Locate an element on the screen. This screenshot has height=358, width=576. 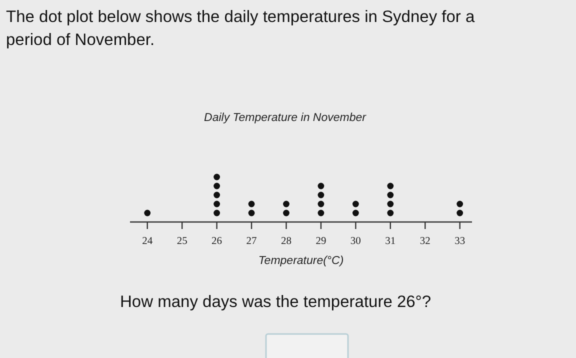
x-tick-label: 32 is located at coordinates (425, 241).